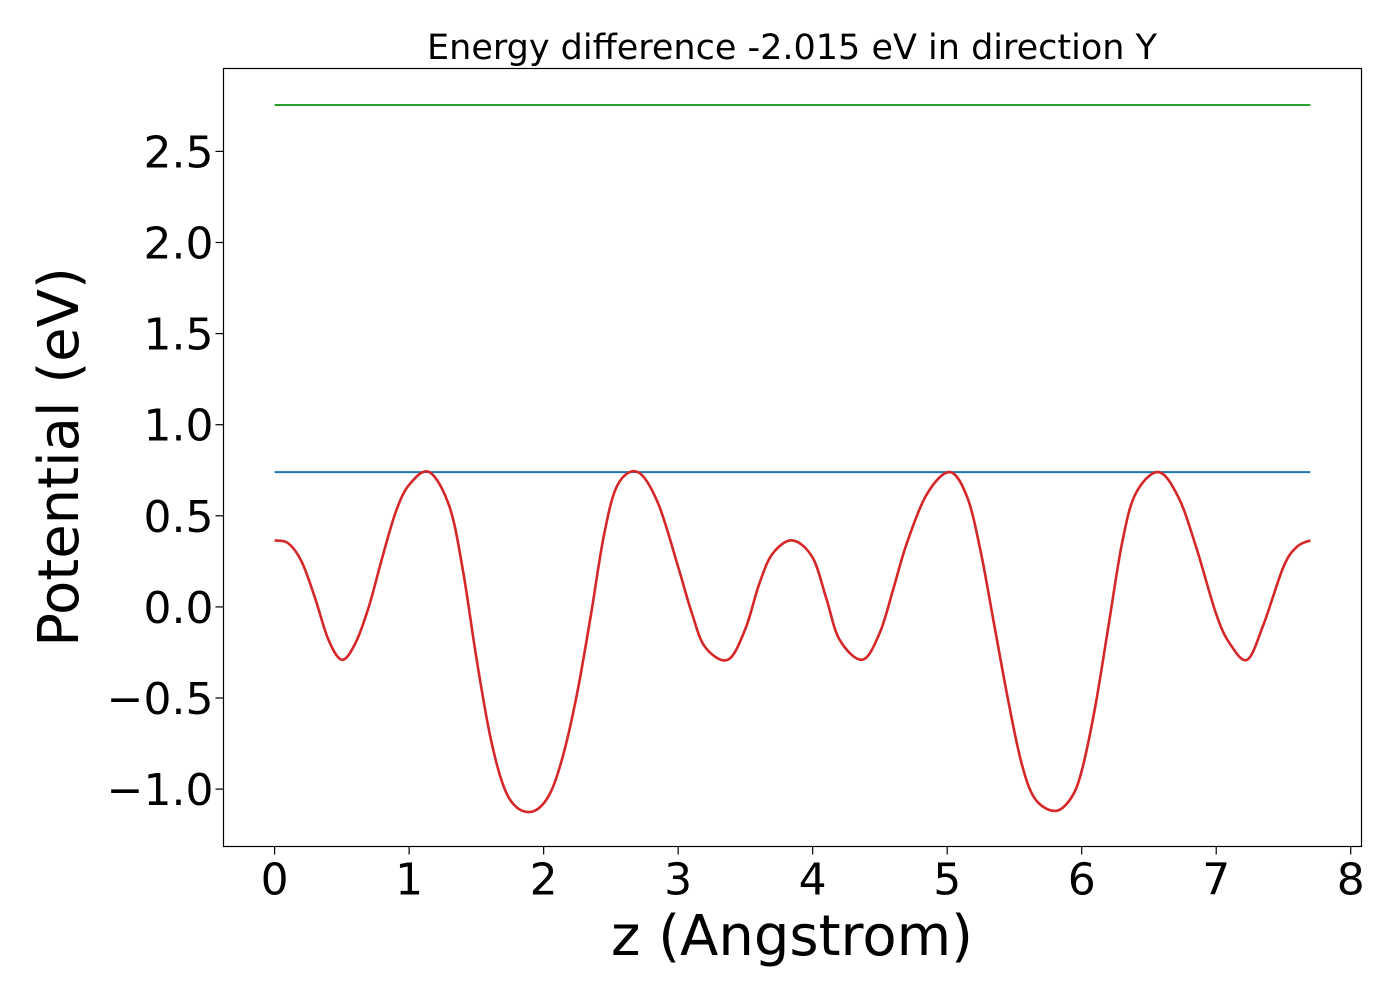 The image size is (1400, 1000). I want to click on x-axis-ticks: 0 1 2 3 4 5 6 7 8, so click(813, 876).